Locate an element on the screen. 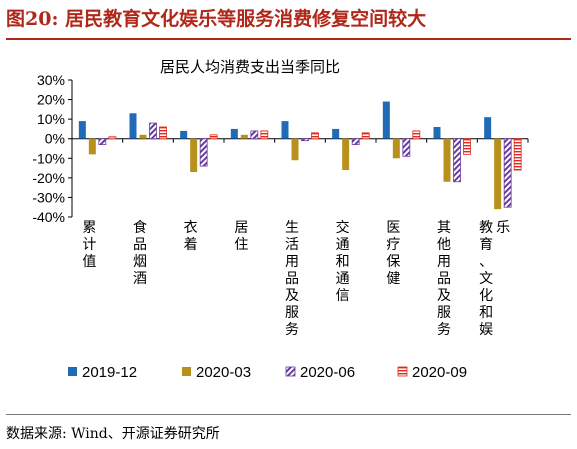 The height and width of the screenshot is (449, 577). category-label: 居住 is located at coordinates (241, 236).